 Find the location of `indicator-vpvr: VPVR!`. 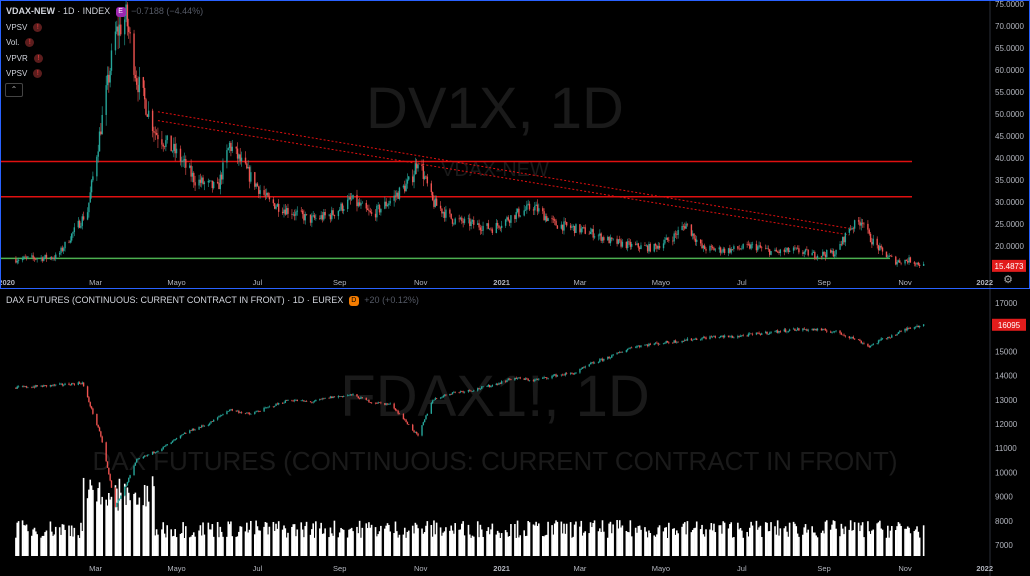

indicator-vpvr: VPVR! is located at coordinates (24, 59).